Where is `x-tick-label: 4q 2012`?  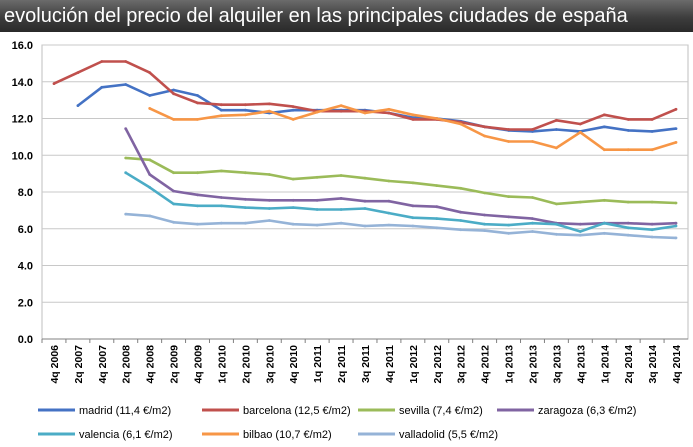
x-tick-label: 4q 2012 is located at coordinates (486, 364).